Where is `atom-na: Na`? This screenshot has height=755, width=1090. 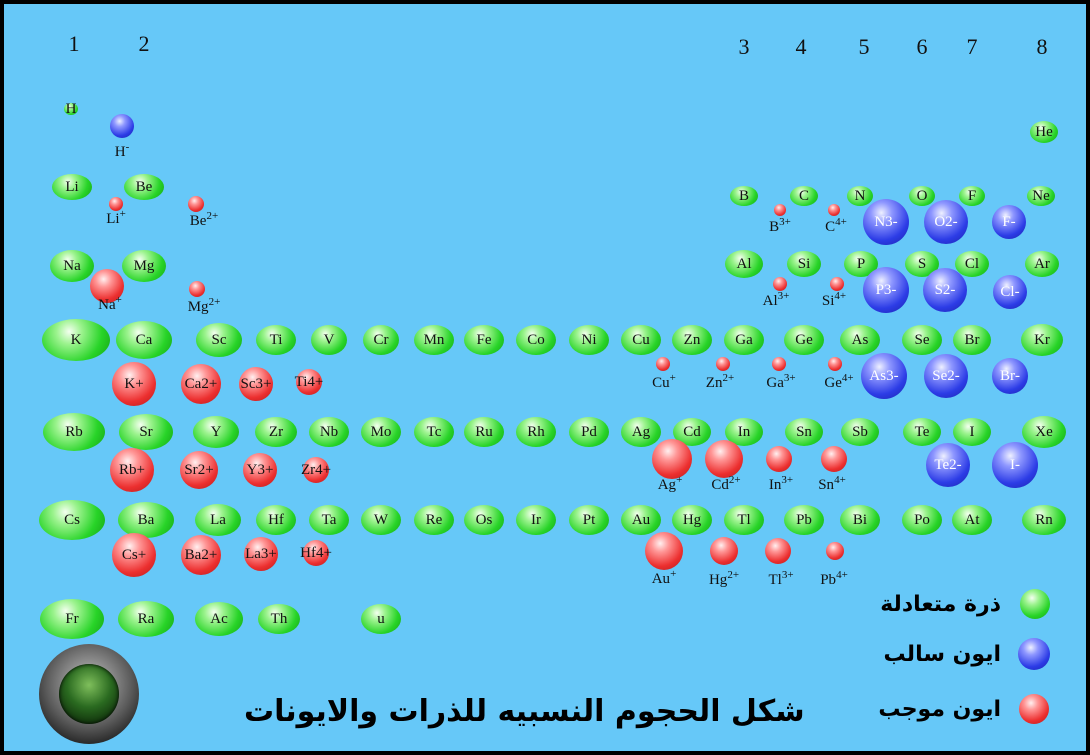 atom-na: Na is located at coordinates (72, 266).